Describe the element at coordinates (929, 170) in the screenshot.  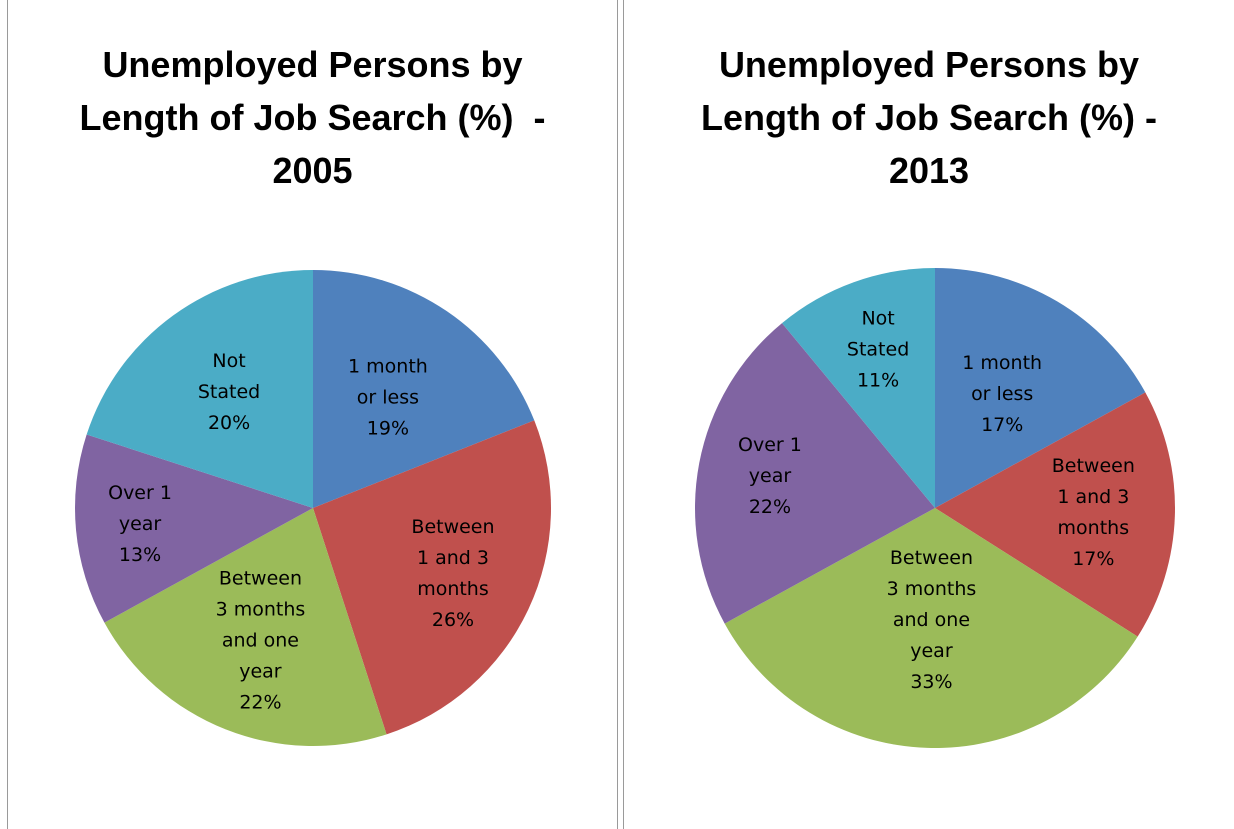
I see `chart-title-line: 2013` at that location.